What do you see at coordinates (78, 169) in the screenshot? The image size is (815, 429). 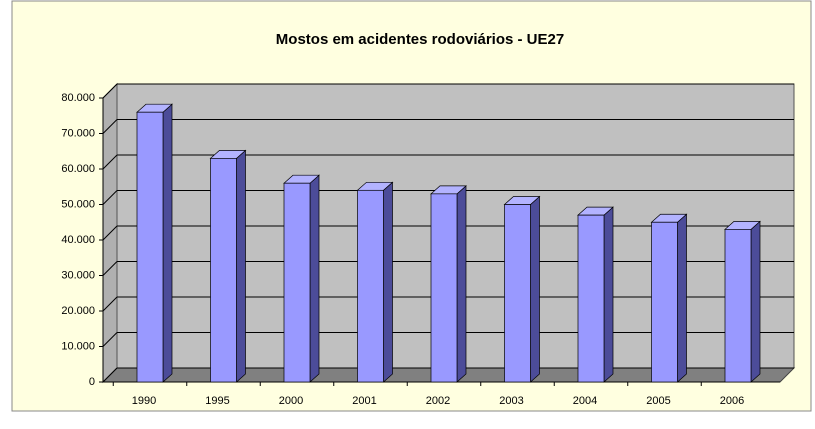 I see `y-tick-label: 60.000` at bounding box center [78, 169].